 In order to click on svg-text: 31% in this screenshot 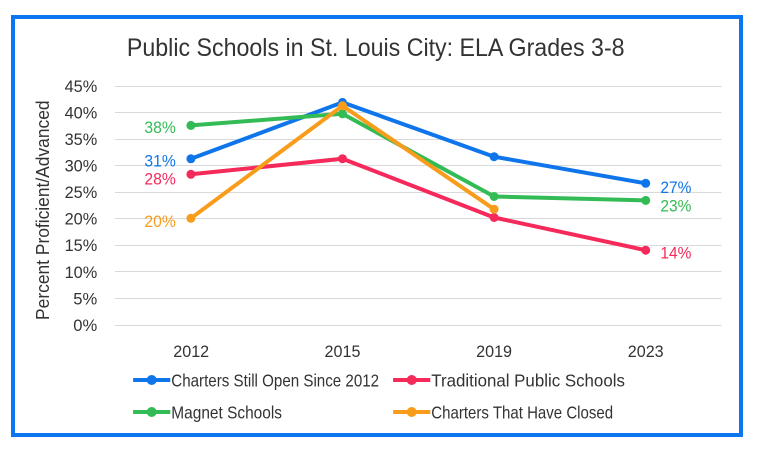, I will do `click(160, 162)`.